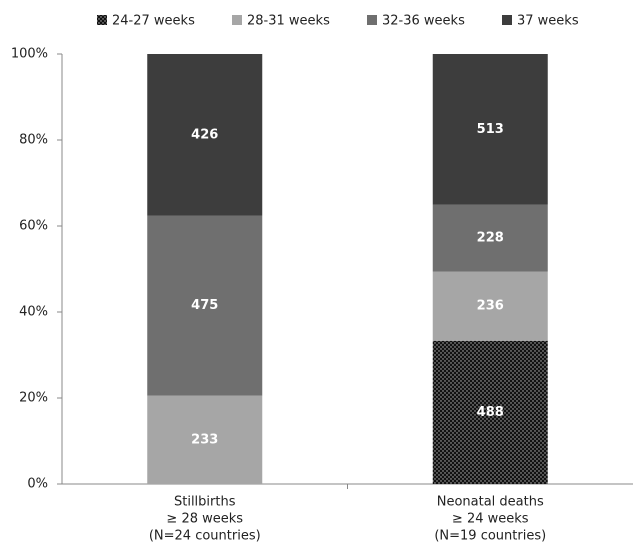 The image size is (633, 549). I want to click on x-tick-label: (N=24 countries), so click(205, 536).